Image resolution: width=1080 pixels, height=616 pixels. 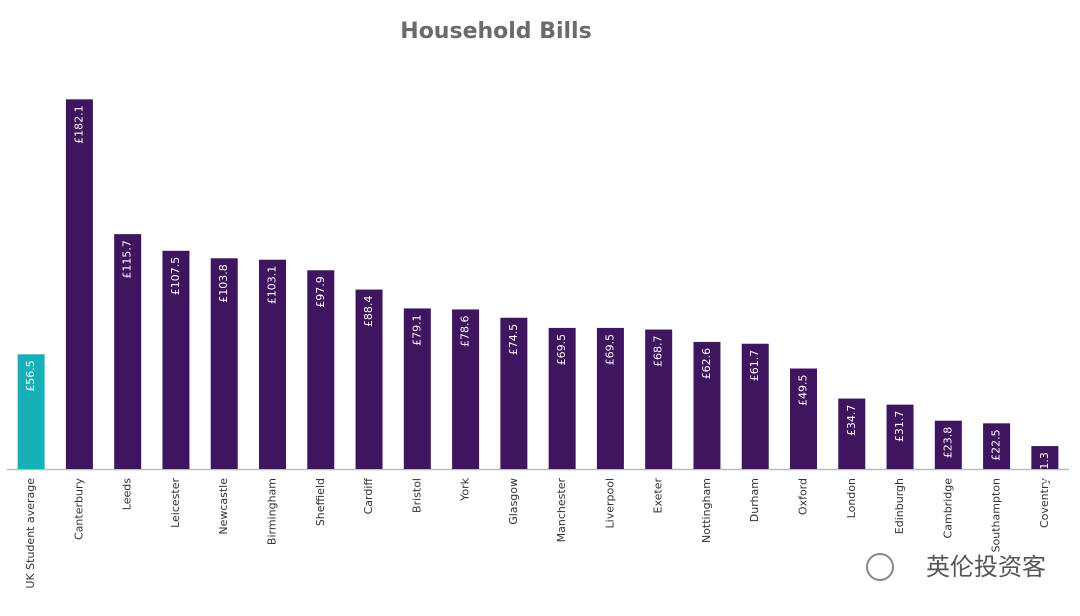 I want to click on x-tick-label: Canterbury, so click(x=78, y=509).